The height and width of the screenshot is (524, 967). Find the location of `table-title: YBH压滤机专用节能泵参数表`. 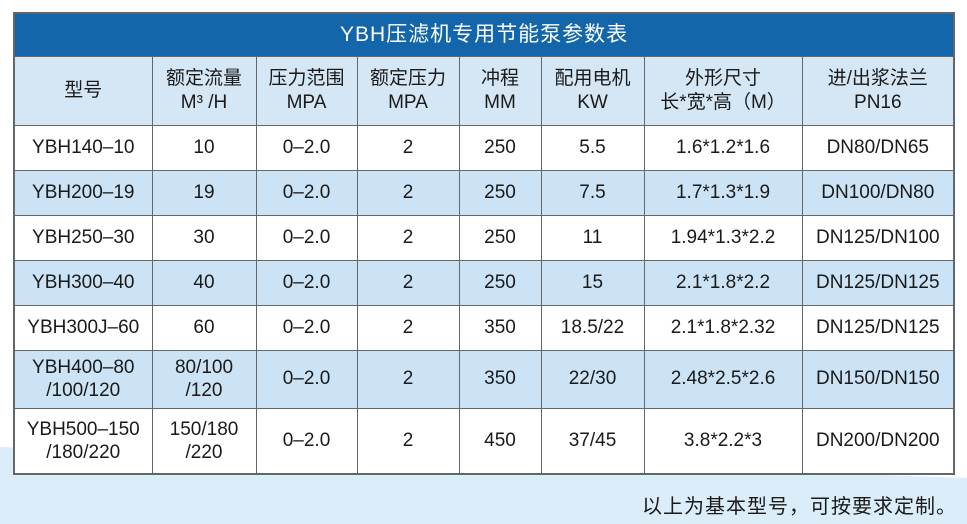

table-title: YBH压滤机专用节能泵参数表 is located at coordinates (484, 34).